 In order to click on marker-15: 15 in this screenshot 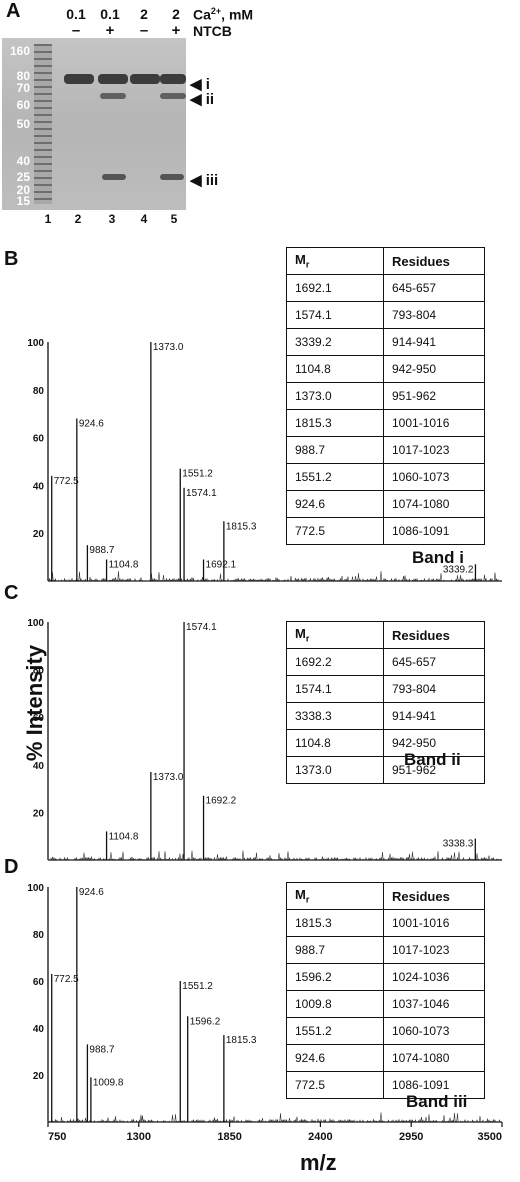, I will do `click(23, 201)`.